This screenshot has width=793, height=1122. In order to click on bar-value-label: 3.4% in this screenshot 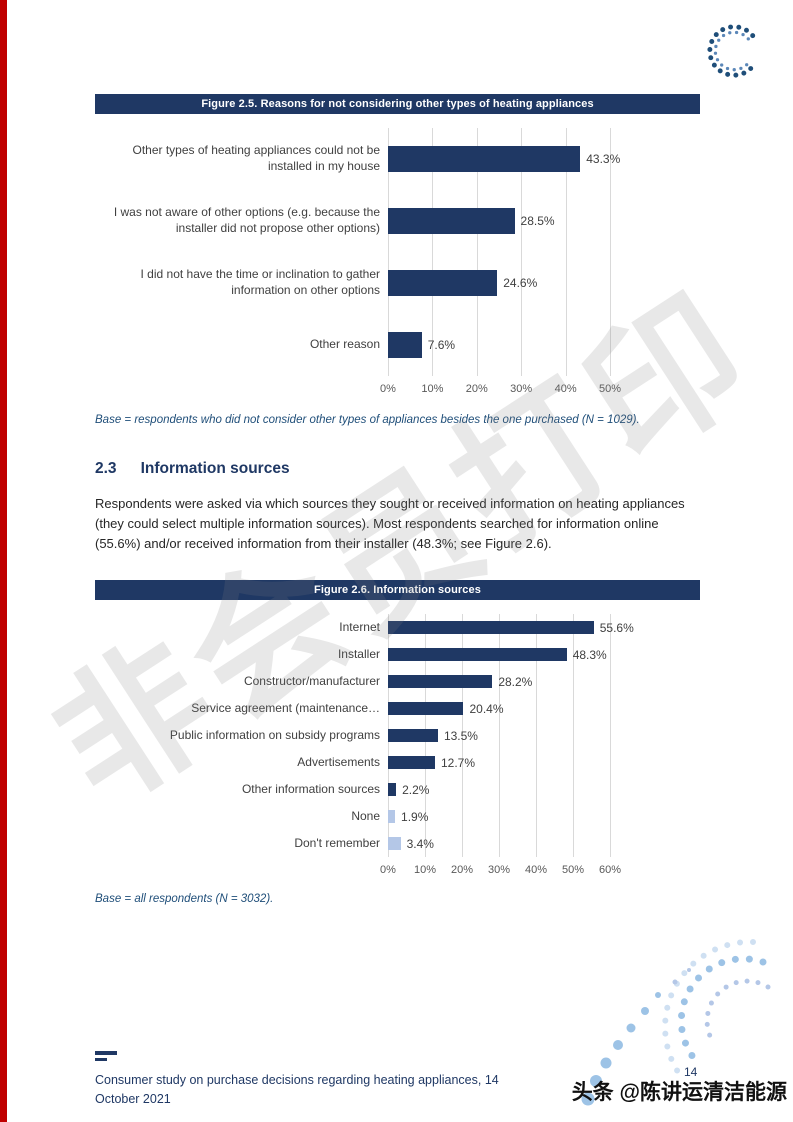, I will do `click(420, 843)`.